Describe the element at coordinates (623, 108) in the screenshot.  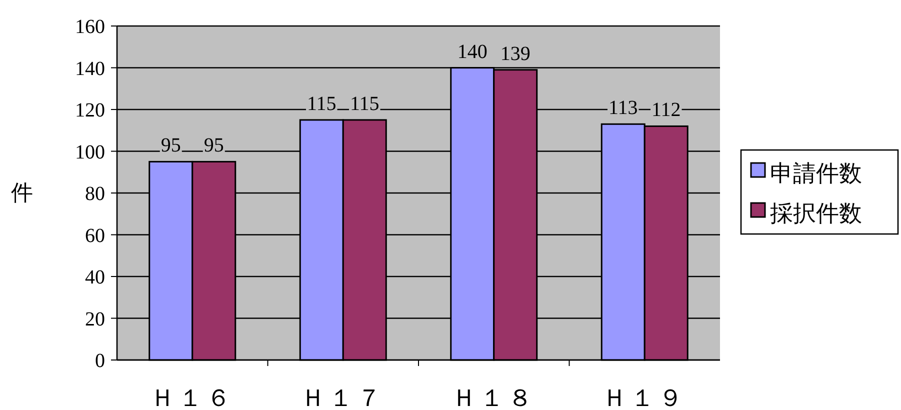
I see `data-label: 113` at that location.